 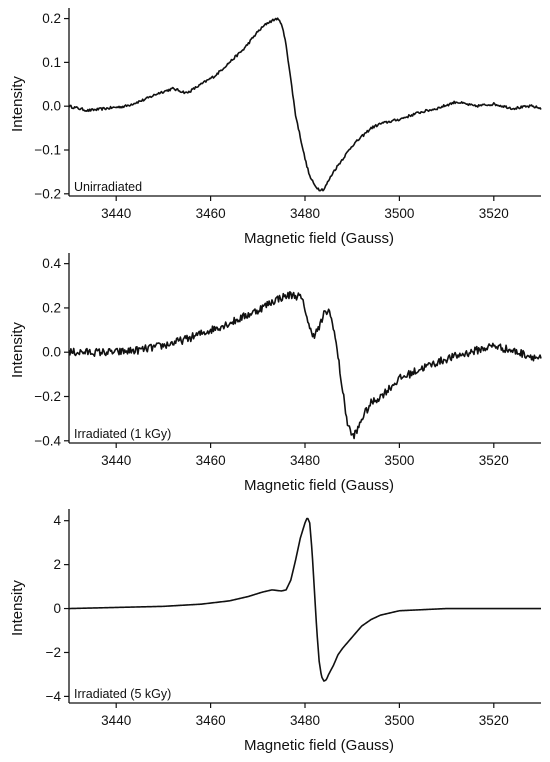 What do you see at coordinates (57, 520) in the screenshot?
I see `y-tick-label: 4` at bounding box center [57, 520].